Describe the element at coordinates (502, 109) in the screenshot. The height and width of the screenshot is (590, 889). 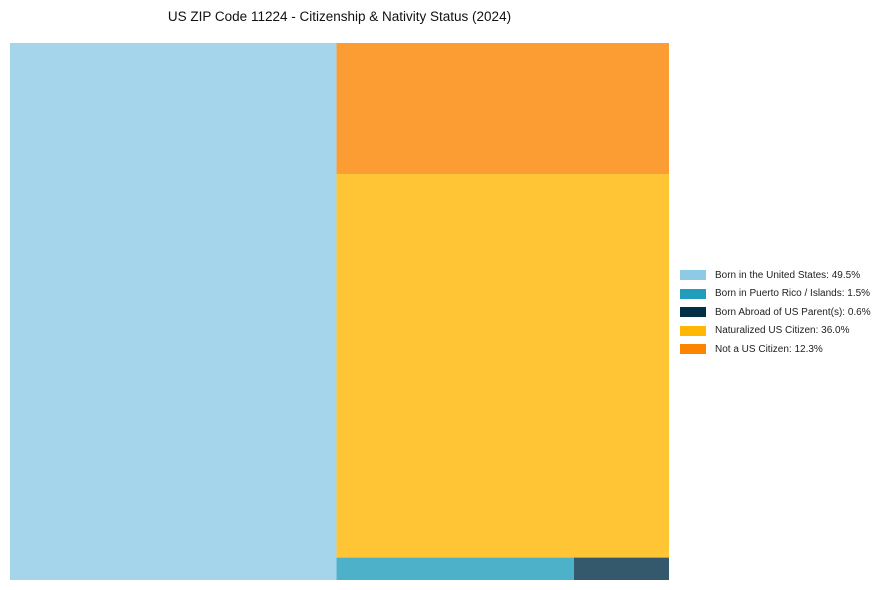
I see `treemap-rect-not-citizen` at that location.